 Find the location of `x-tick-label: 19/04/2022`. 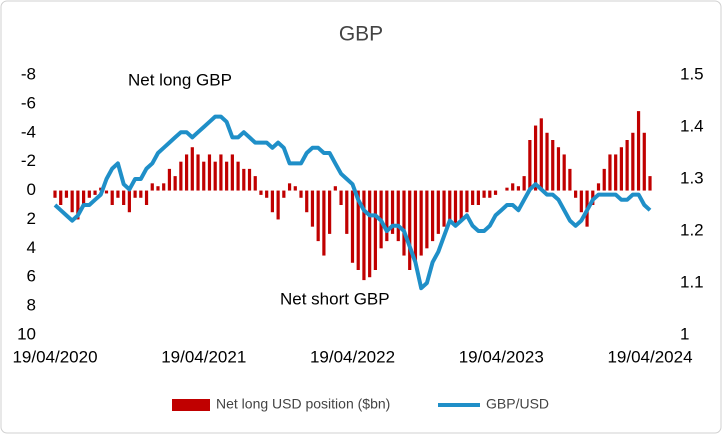

x-tick-label: 19/04/2022 is located at coordinates (352, 356).